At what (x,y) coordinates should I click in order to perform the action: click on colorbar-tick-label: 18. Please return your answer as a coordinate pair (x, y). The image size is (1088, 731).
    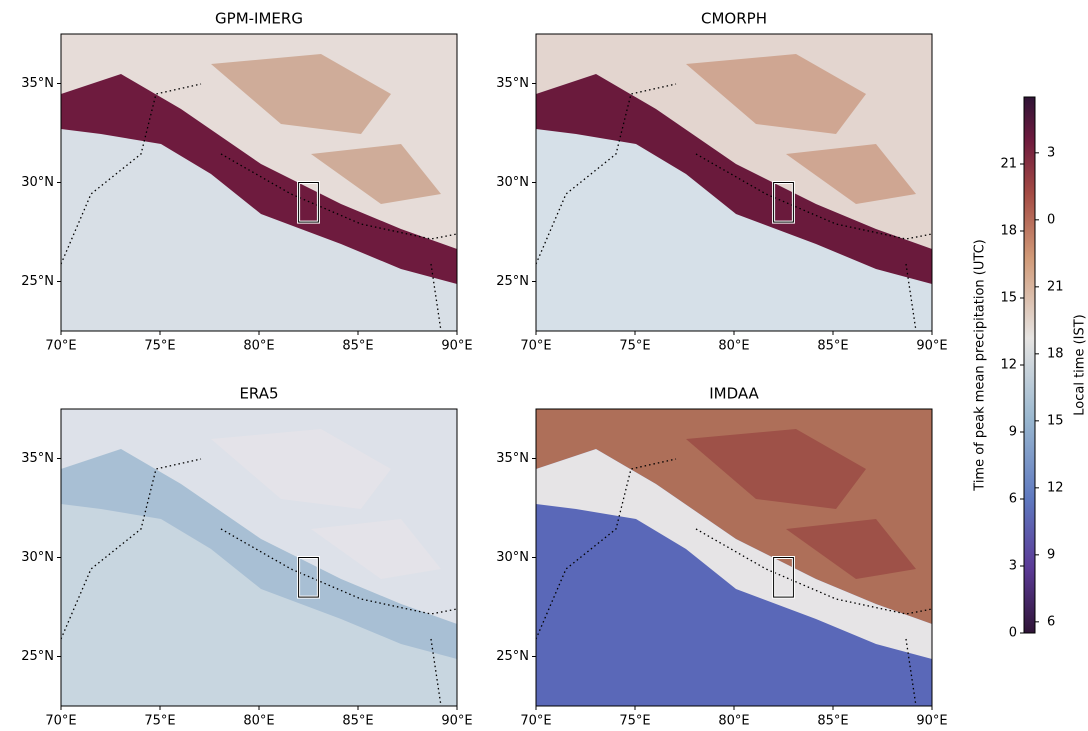
    Looking at the image, I should click on (1008, 231).